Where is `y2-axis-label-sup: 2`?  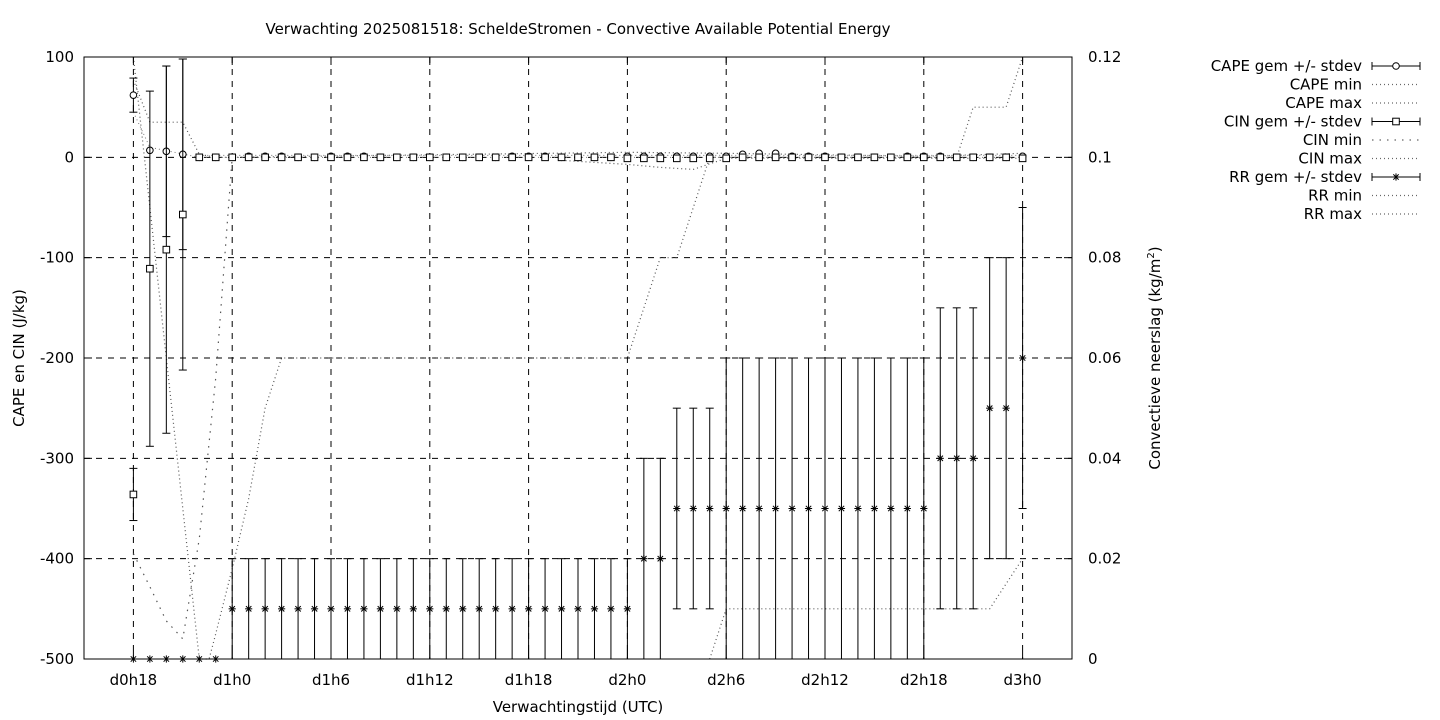
y2-axis-label-sup: 2 is located at coordinates (1151, 255).